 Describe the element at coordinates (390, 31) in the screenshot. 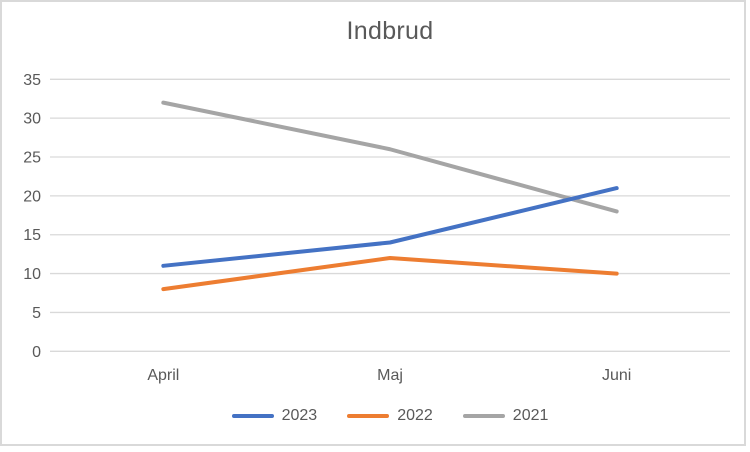

I see `chart-title: Indbrud` at that location.